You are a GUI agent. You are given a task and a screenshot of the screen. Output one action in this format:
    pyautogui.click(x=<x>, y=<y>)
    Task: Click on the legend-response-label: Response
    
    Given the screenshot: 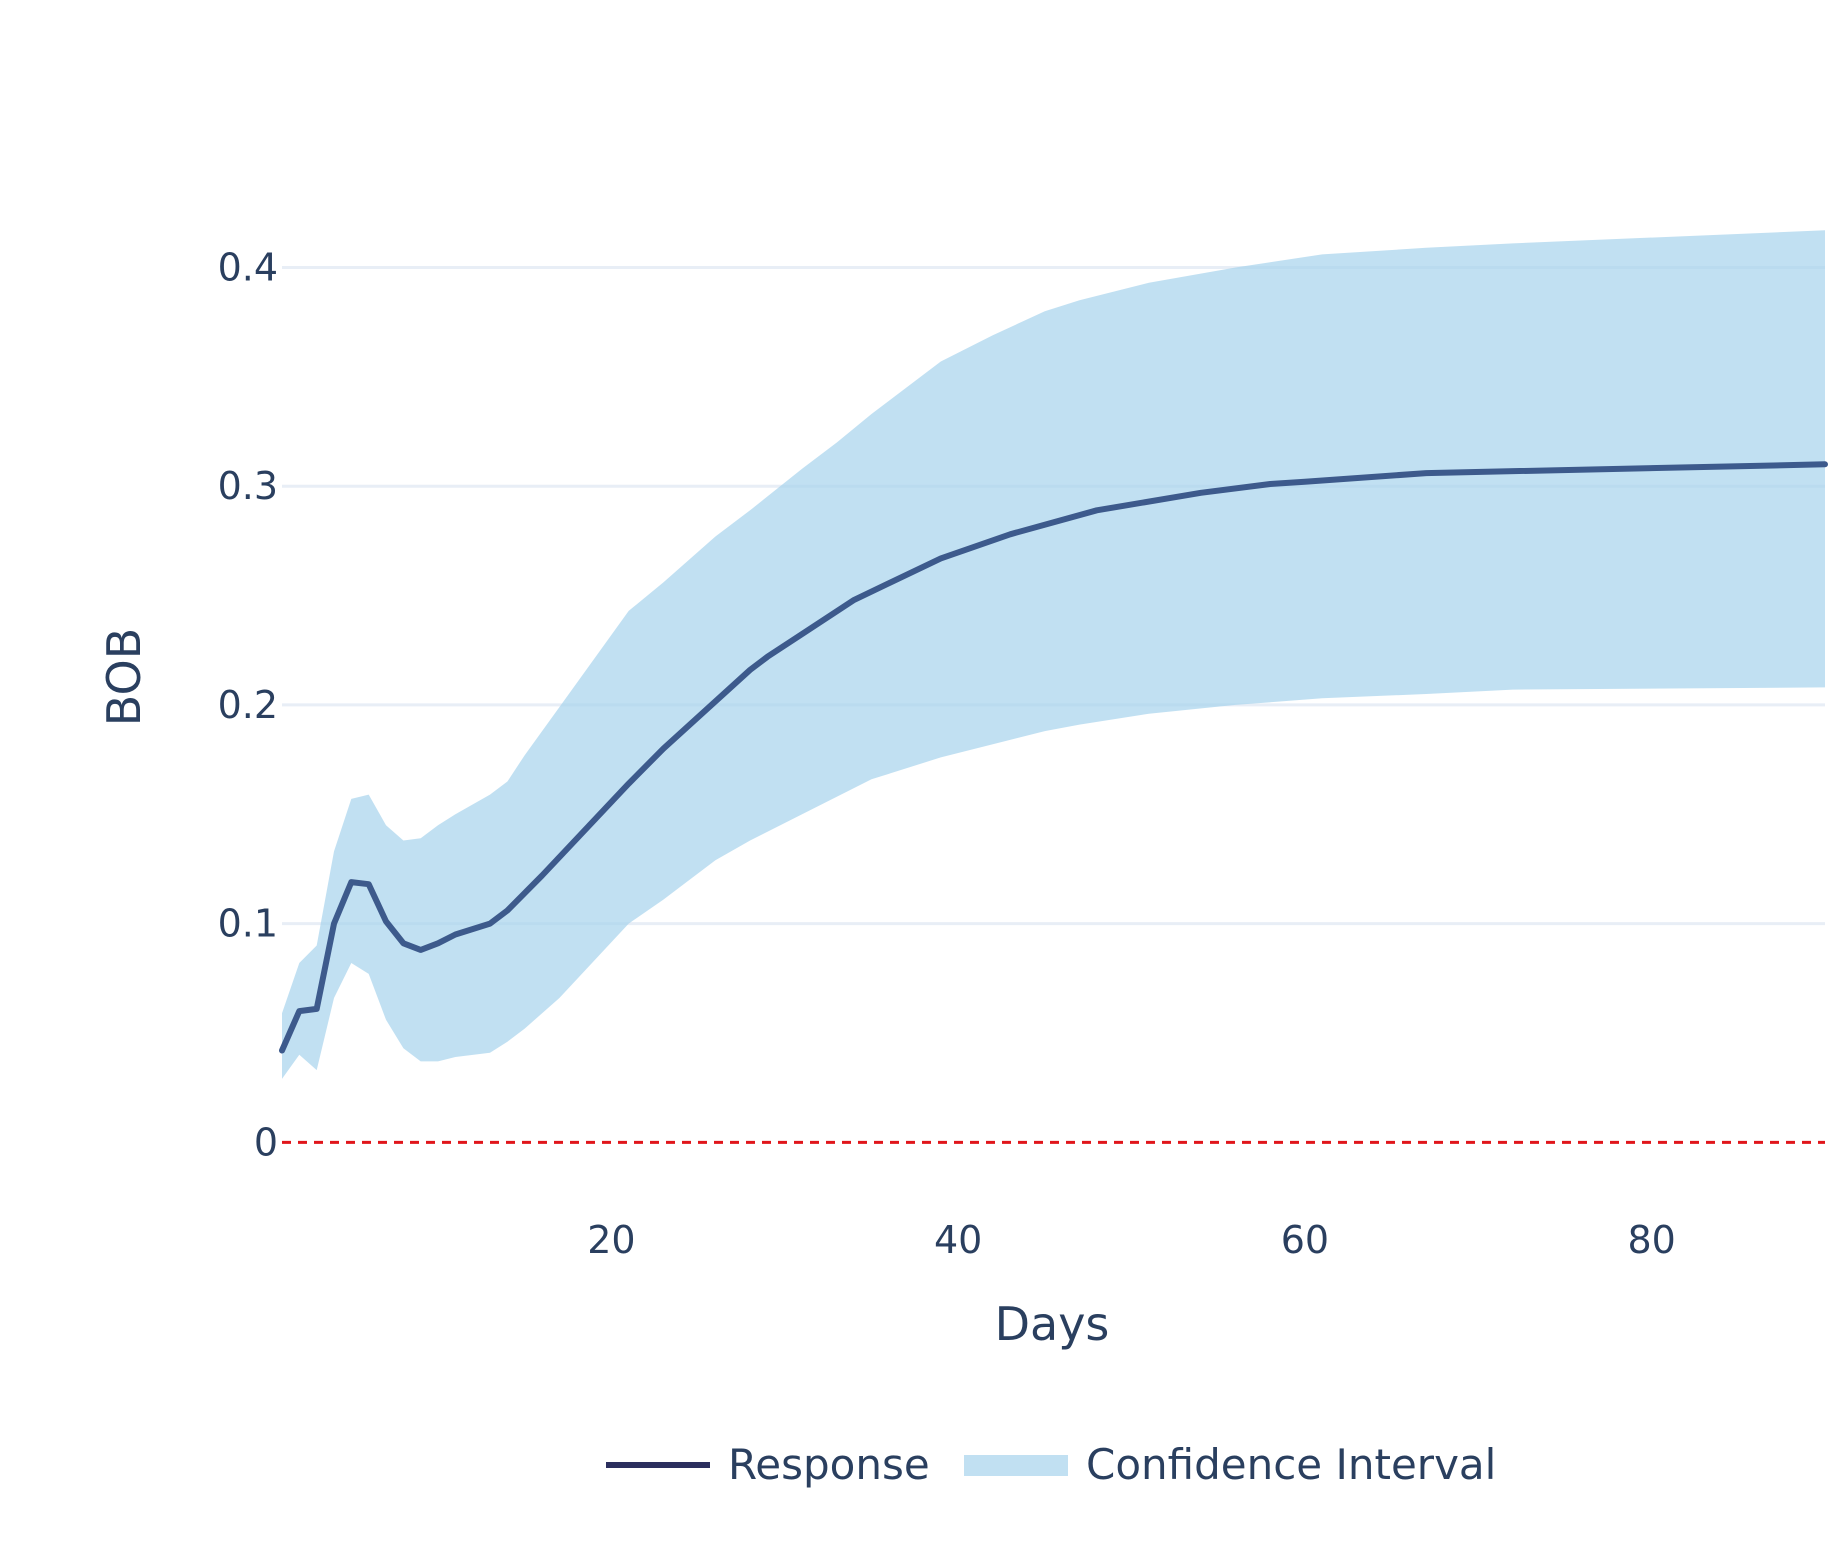 What is the action you would take?
    pyautogui.click(x=829, y=1464)
    